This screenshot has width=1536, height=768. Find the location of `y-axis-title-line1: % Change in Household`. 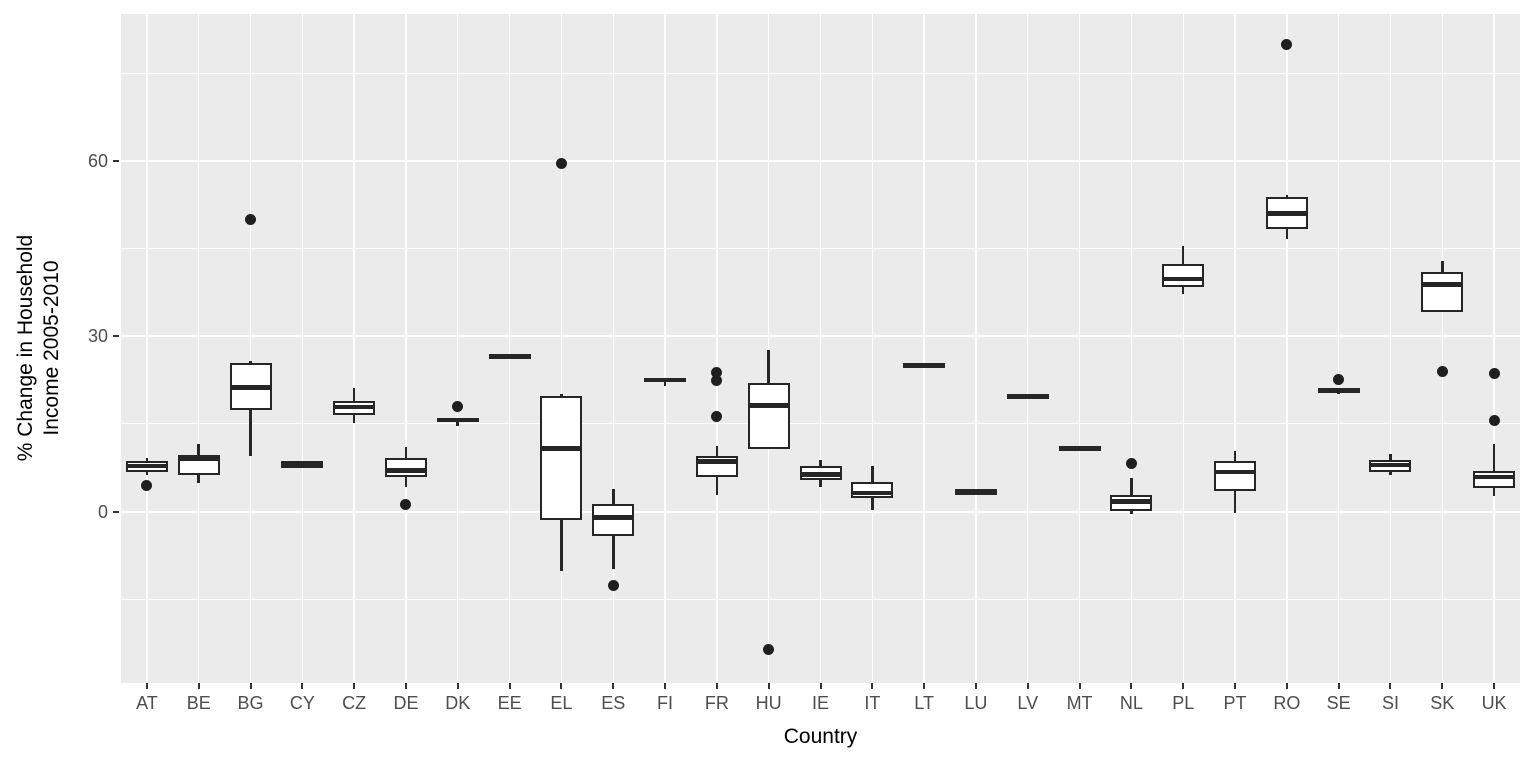

y-axis-title-line1: % Change in Household is located at coordinates (25, 348).